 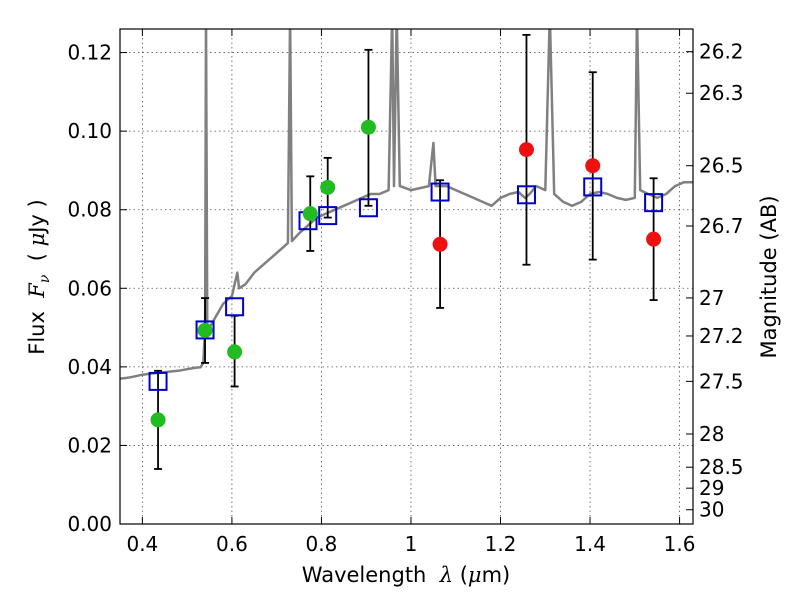 I want to click on y-axis-symbol: F, so click(x=37, y=290).